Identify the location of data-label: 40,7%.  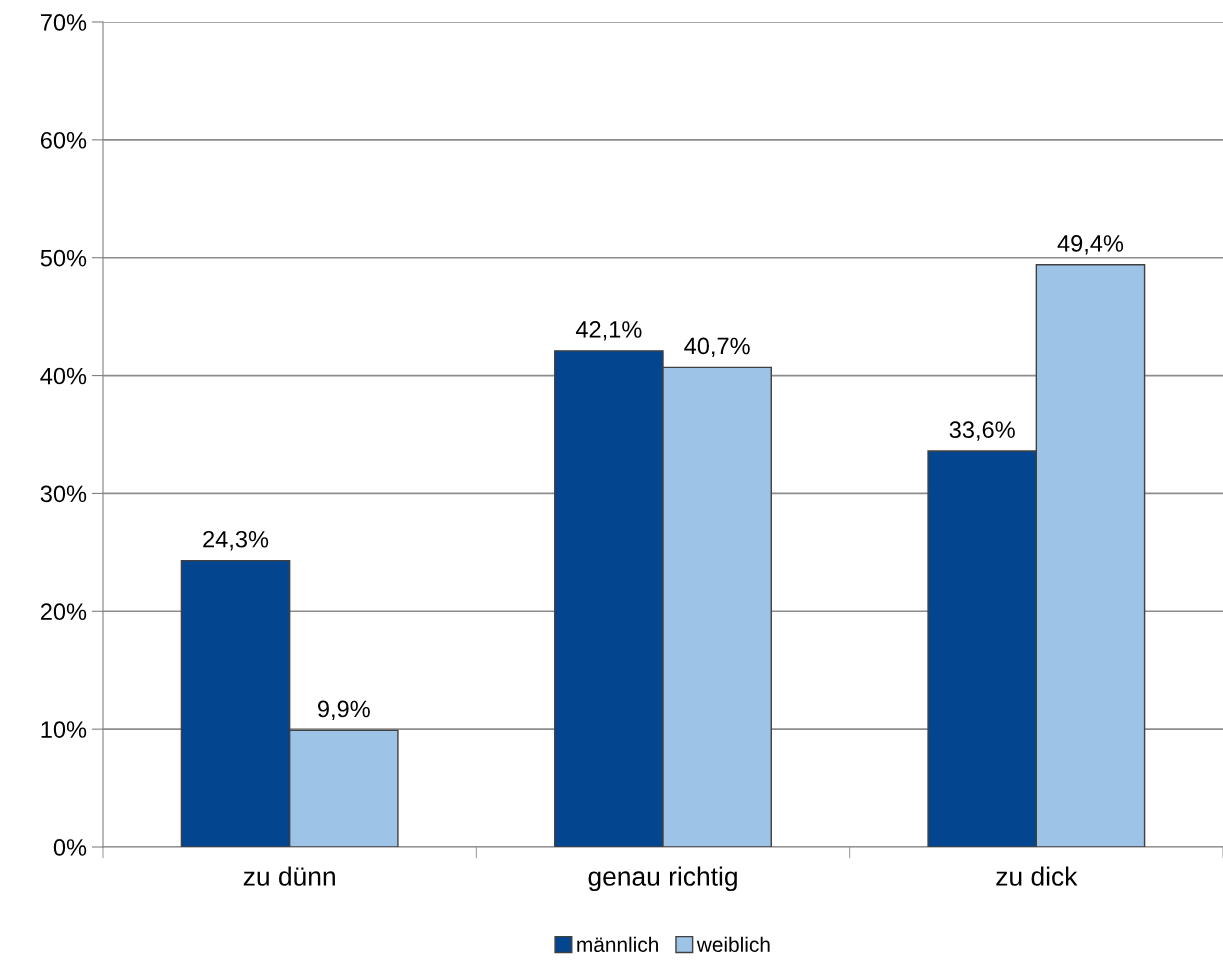
(717, 347).